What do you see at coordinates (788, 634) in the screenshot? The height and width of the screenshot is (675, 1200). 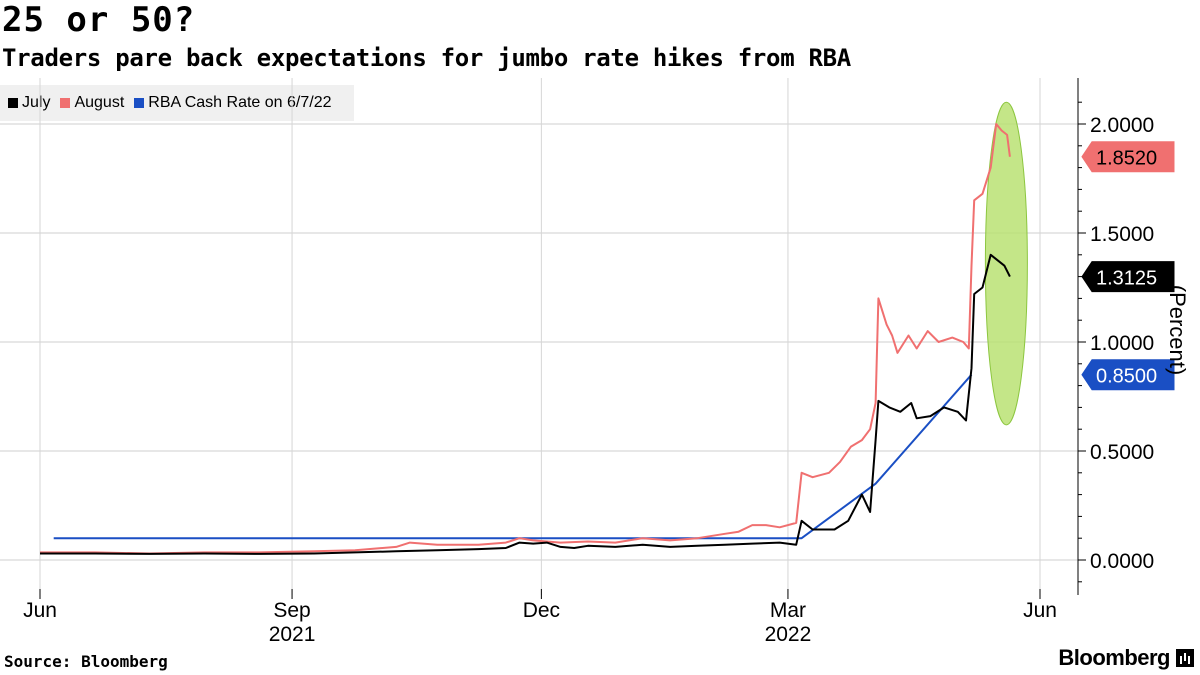 I see `x-year-label: 2022` at bounding box center [788, 634].